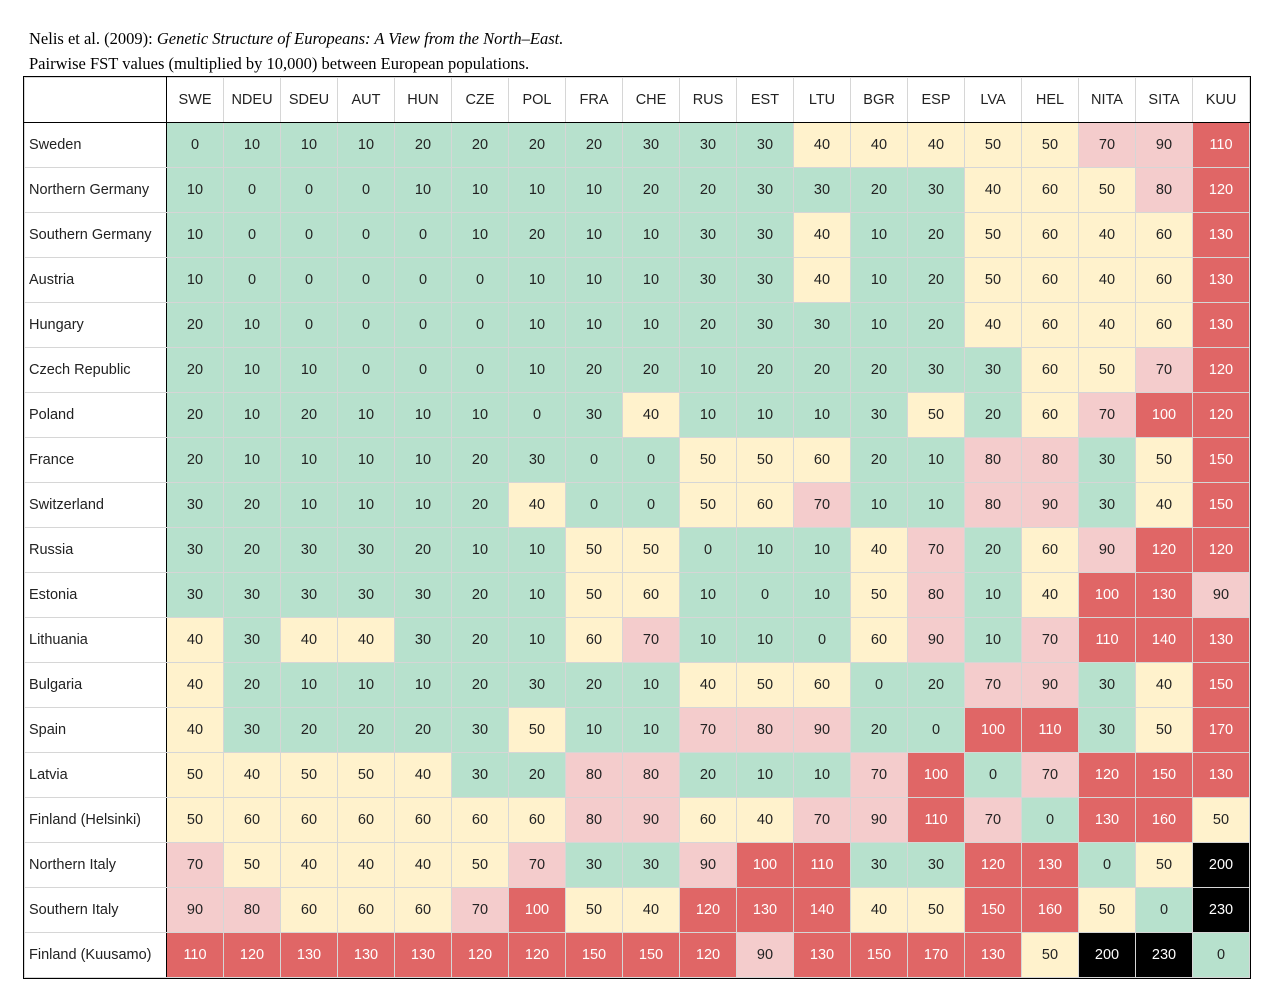  What do you see at coordinates (822, 910) in the screenshot?
I see `heatmap-cell: 140` at bounding box center [822, 910].